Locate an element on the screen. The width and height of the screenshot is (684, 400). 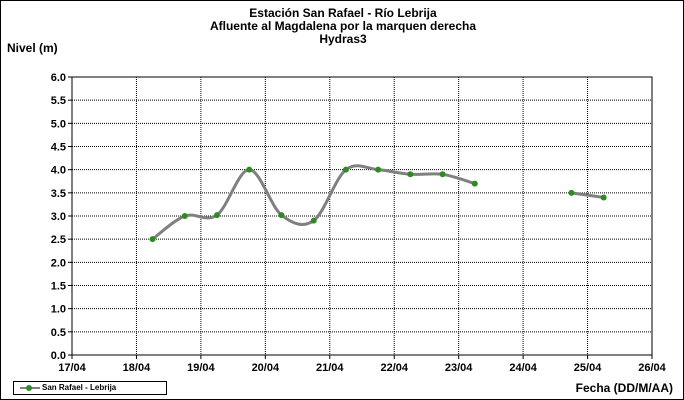
x-axis-label: Fecha (DD/M/AA) is located at coordinates (624, 388).